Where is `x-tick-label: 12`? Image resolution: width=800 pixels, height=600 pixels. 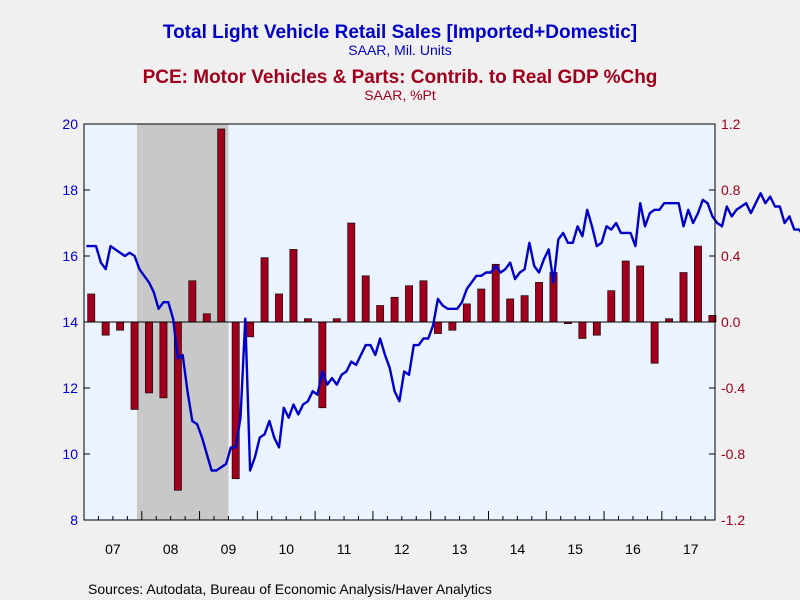 x-tick-label: 12 is located at coordinates (402, 549).